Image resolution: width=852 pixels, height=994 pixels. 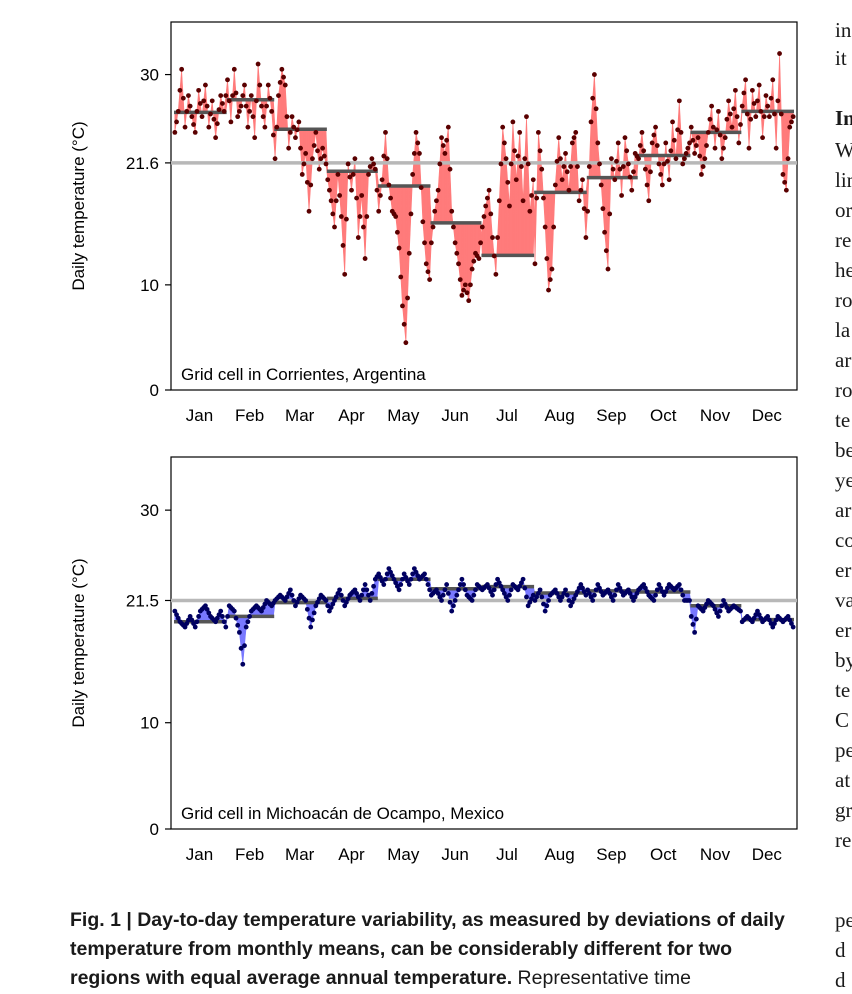 I want to click on x-tick-label-jan: Jan, so click(x=199, y=854).